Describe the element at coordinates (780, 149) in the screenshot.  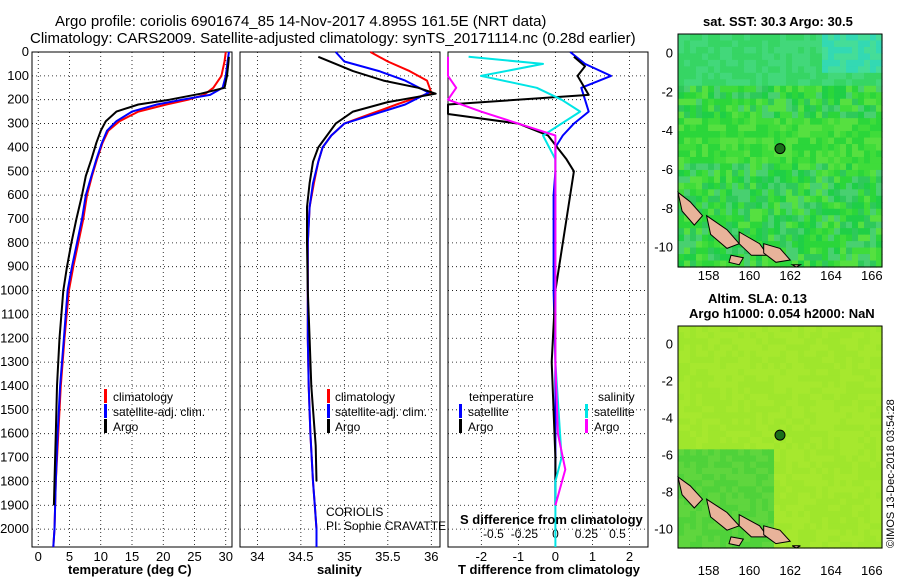
I see `argo-location-marker` at that location.